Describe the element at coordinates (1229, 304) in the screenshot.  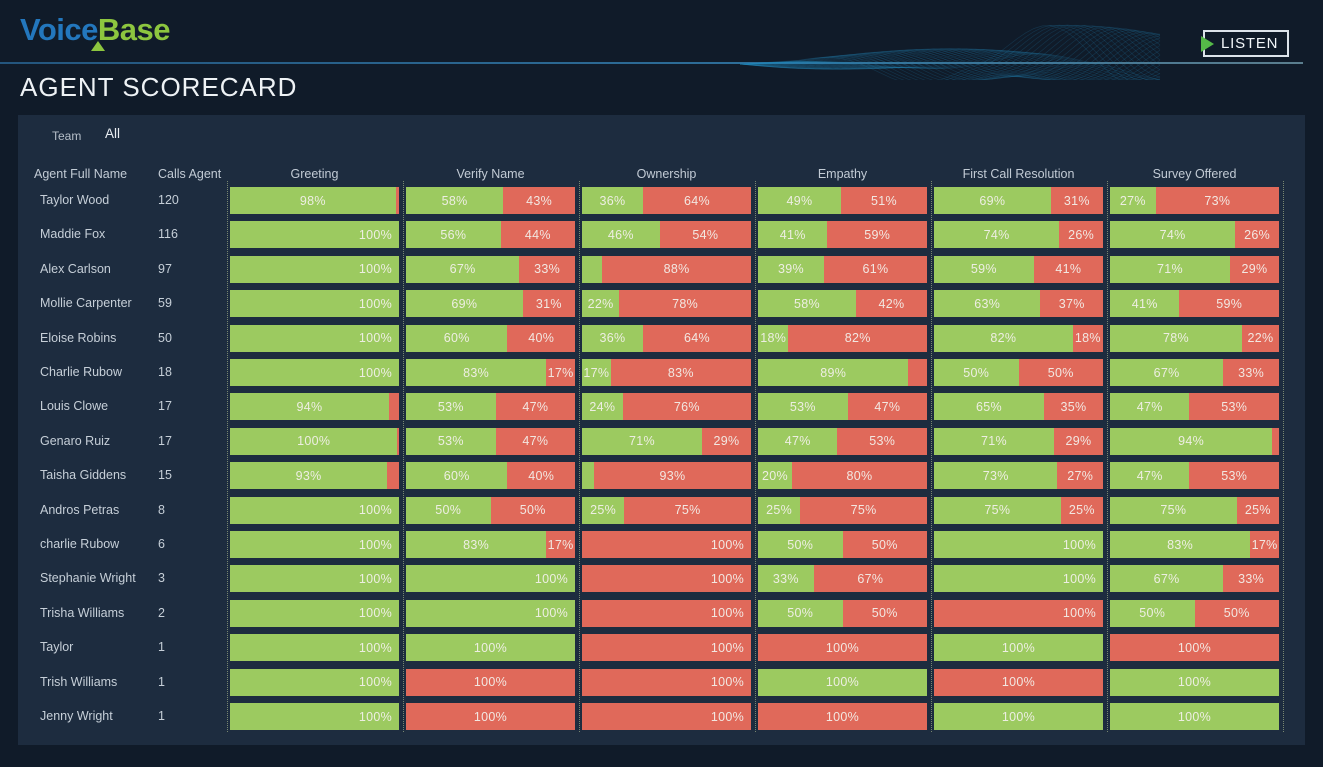
I see `no-bar-segment: 59%` at that location.